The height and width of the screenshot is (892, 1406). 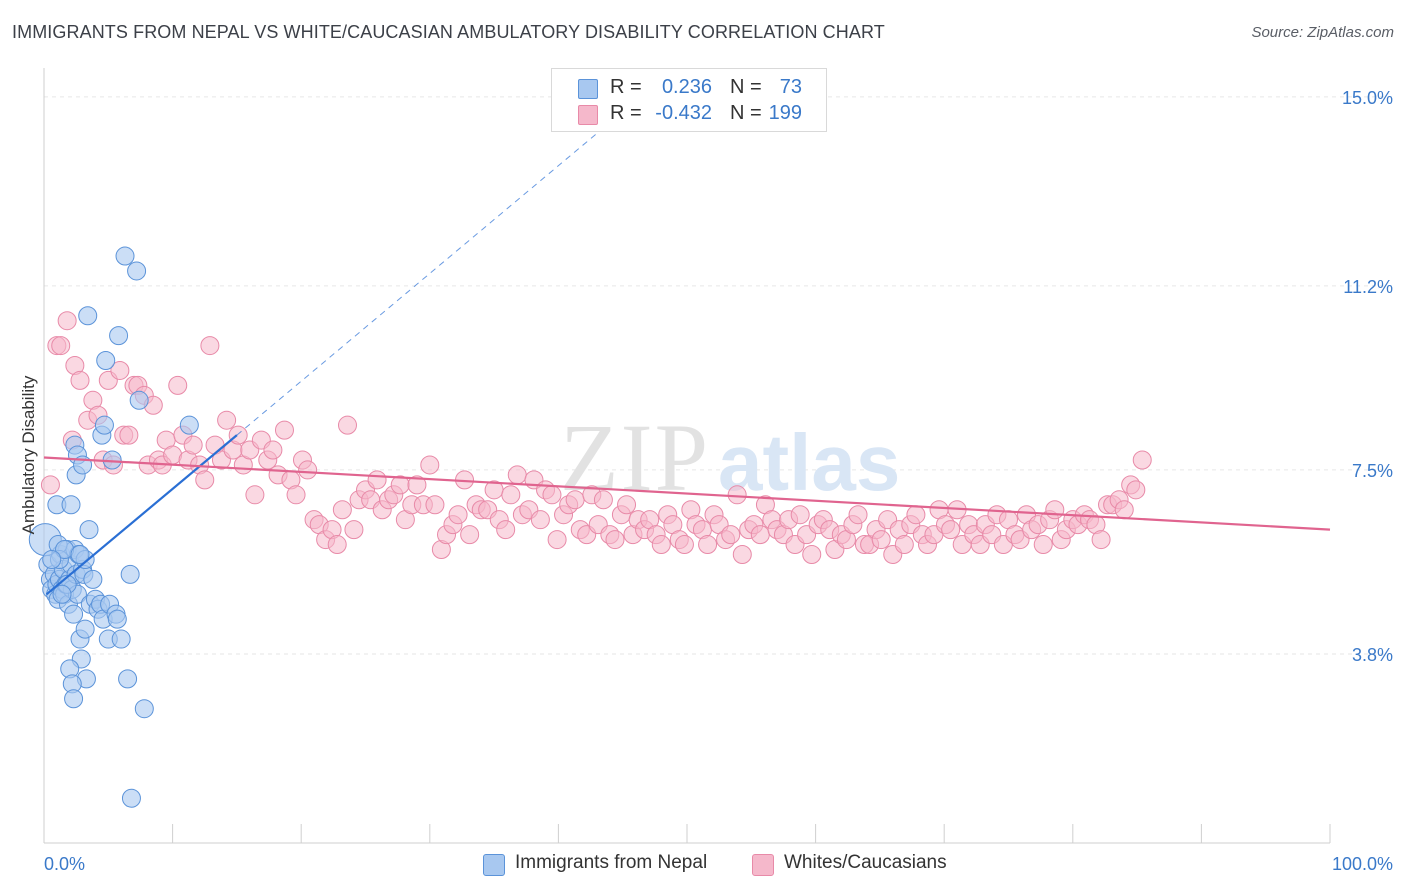 What do you see at coordinates (683, 113) in the screenshot?
I see `legend-r-value: -0.432` at bounding box center [683, 113].